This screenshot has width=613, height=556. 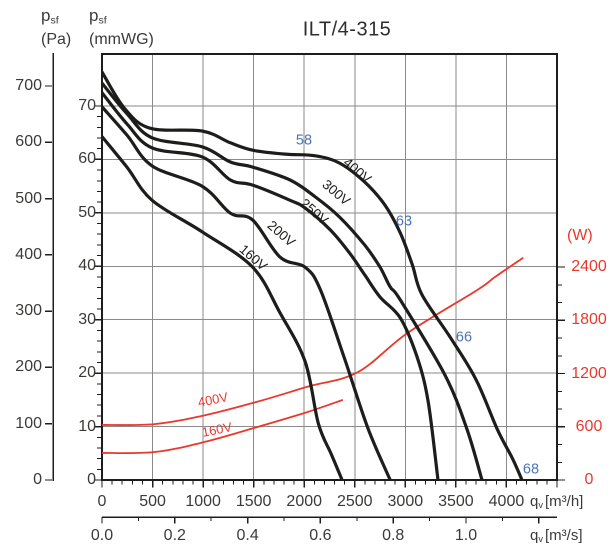 What do you see at coordinates (87, 266) in the screenshot?
I see `mmwg-tick-label: 40` at bounding box center [87, 266].